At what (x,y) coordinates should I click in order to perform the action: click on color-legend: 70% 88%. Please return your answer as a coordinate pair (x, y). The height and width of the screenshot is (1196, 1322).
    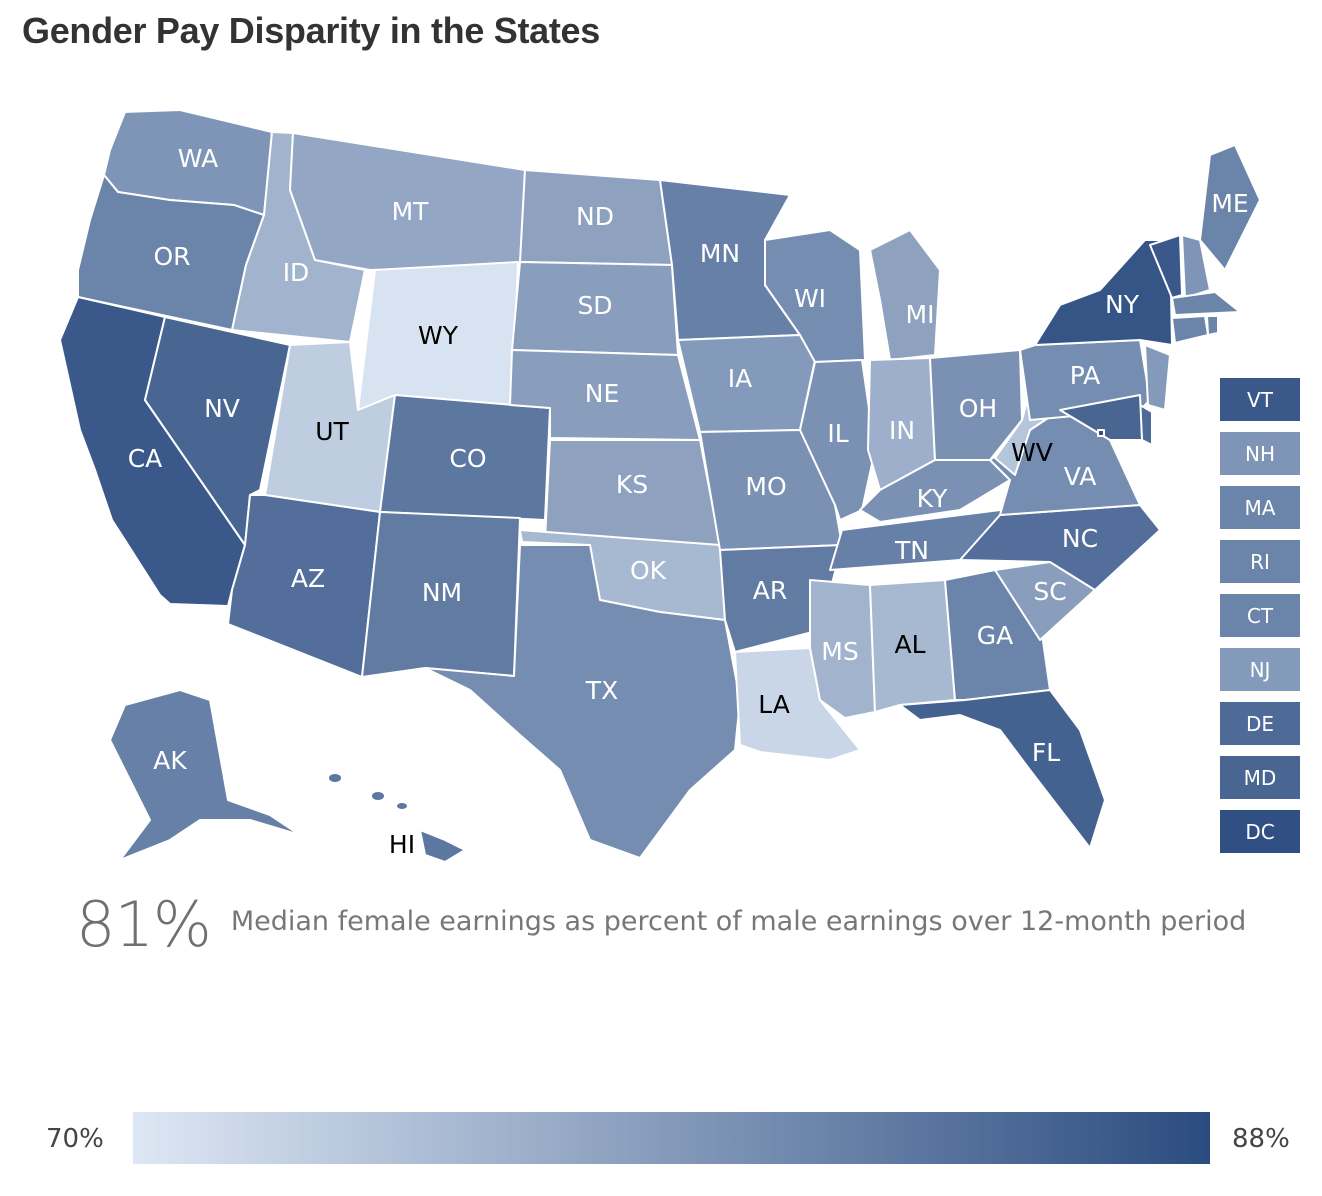
    Looking at the image, I should click on (661, 1138).